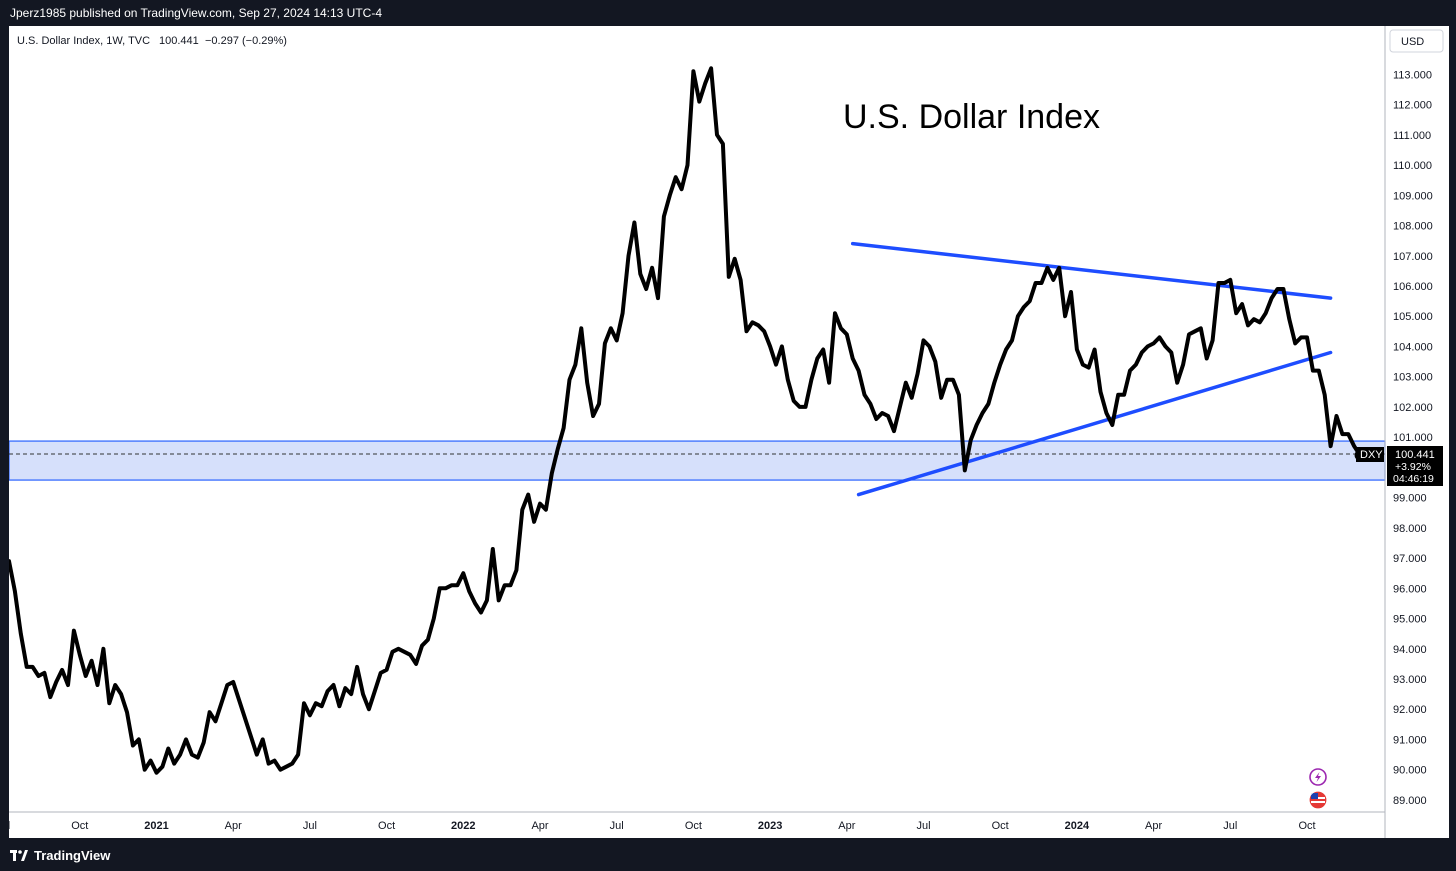 The height and width of the screenshot is (871, 1456). What do you see at coordinates (971, 117) in the screenshot?
I see `chart-title: U.S. Dollar Index` at bounding box center [971, 117].